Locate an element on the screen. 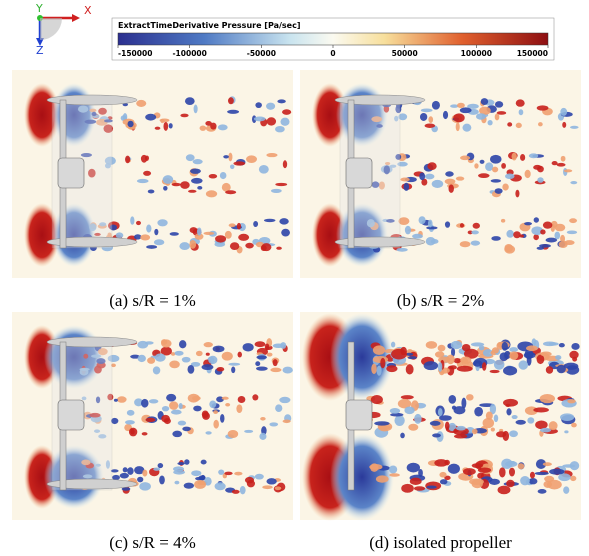 This screenshot has width=589, height=556. duct-top is located at coordinates (380, 100).